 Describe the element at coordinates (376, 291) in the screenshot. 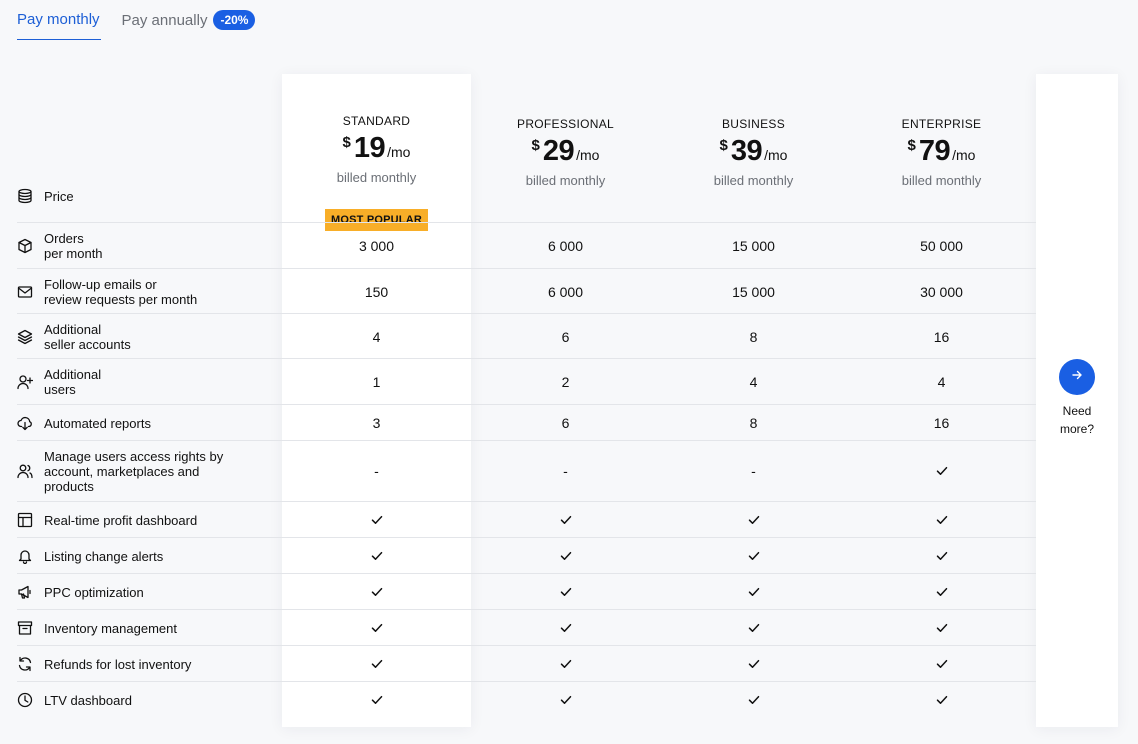

I see `plan-feature-value: 150` at that location.